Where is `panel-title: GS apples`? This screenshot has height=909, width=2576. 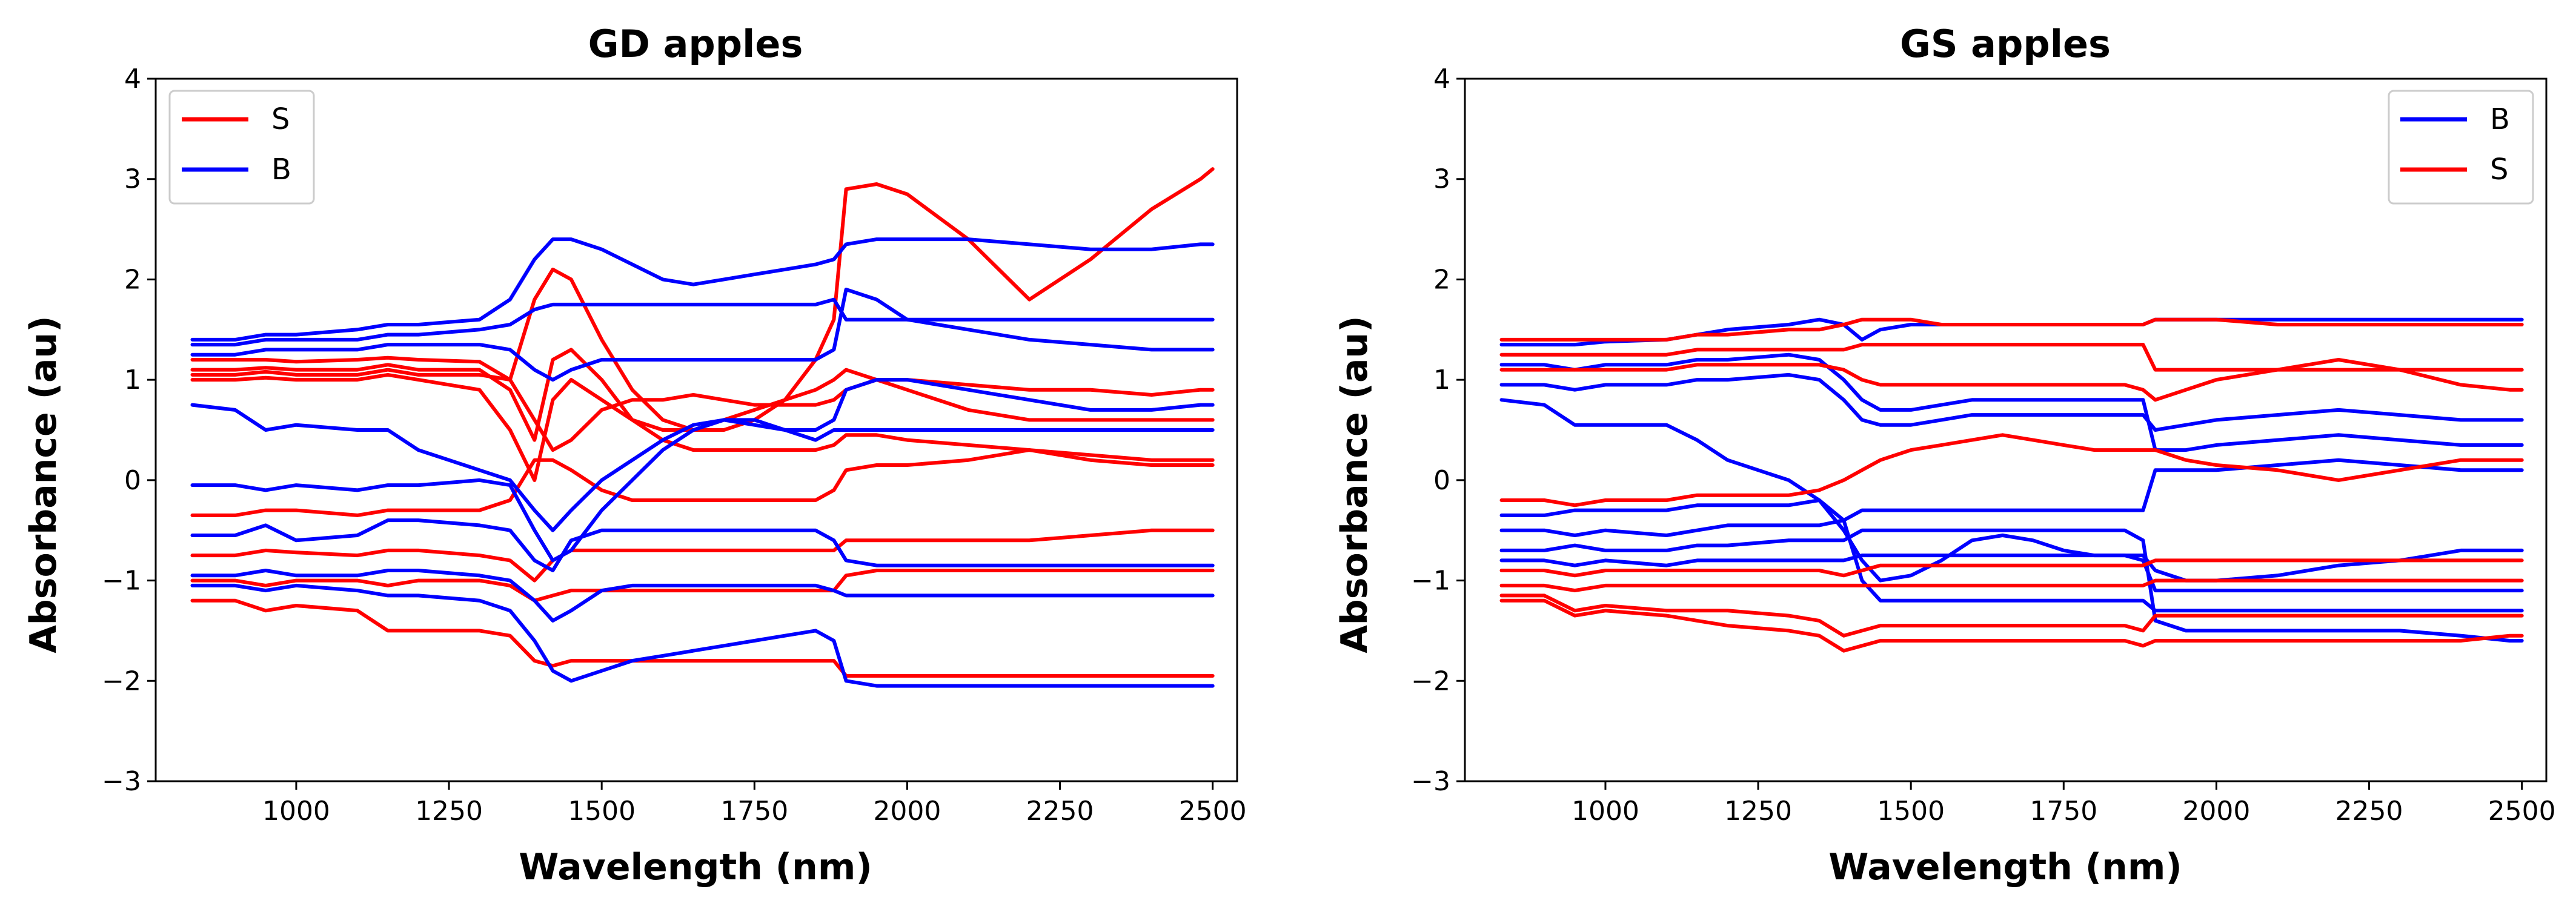 panel-title: GS apples is located at coordinates (2005, 44).